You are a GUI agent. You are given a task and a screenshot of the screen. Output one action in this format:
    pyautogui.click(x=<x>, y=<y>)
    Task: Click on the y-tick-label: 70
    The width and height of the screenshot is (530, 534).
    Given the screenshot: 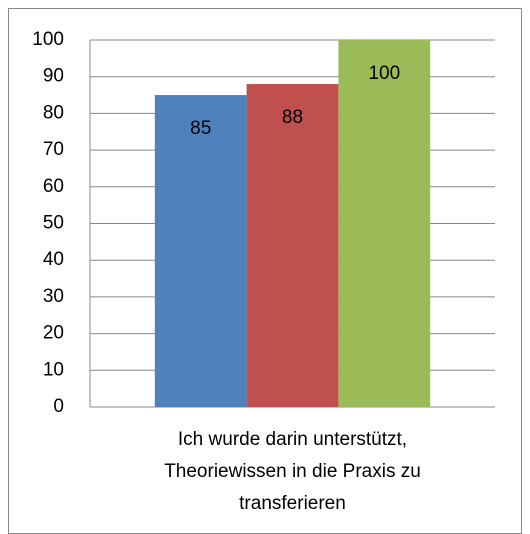 What is the action you would take?
    pyautogui.click(x=53, y=149)
    